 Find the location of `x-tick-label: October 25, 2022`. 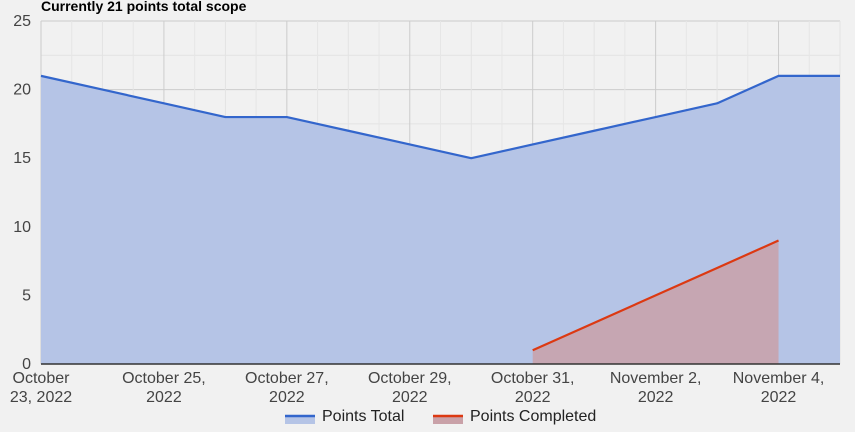

x-tick-label: October 25, 2022 is located at coordinates (164, 388).